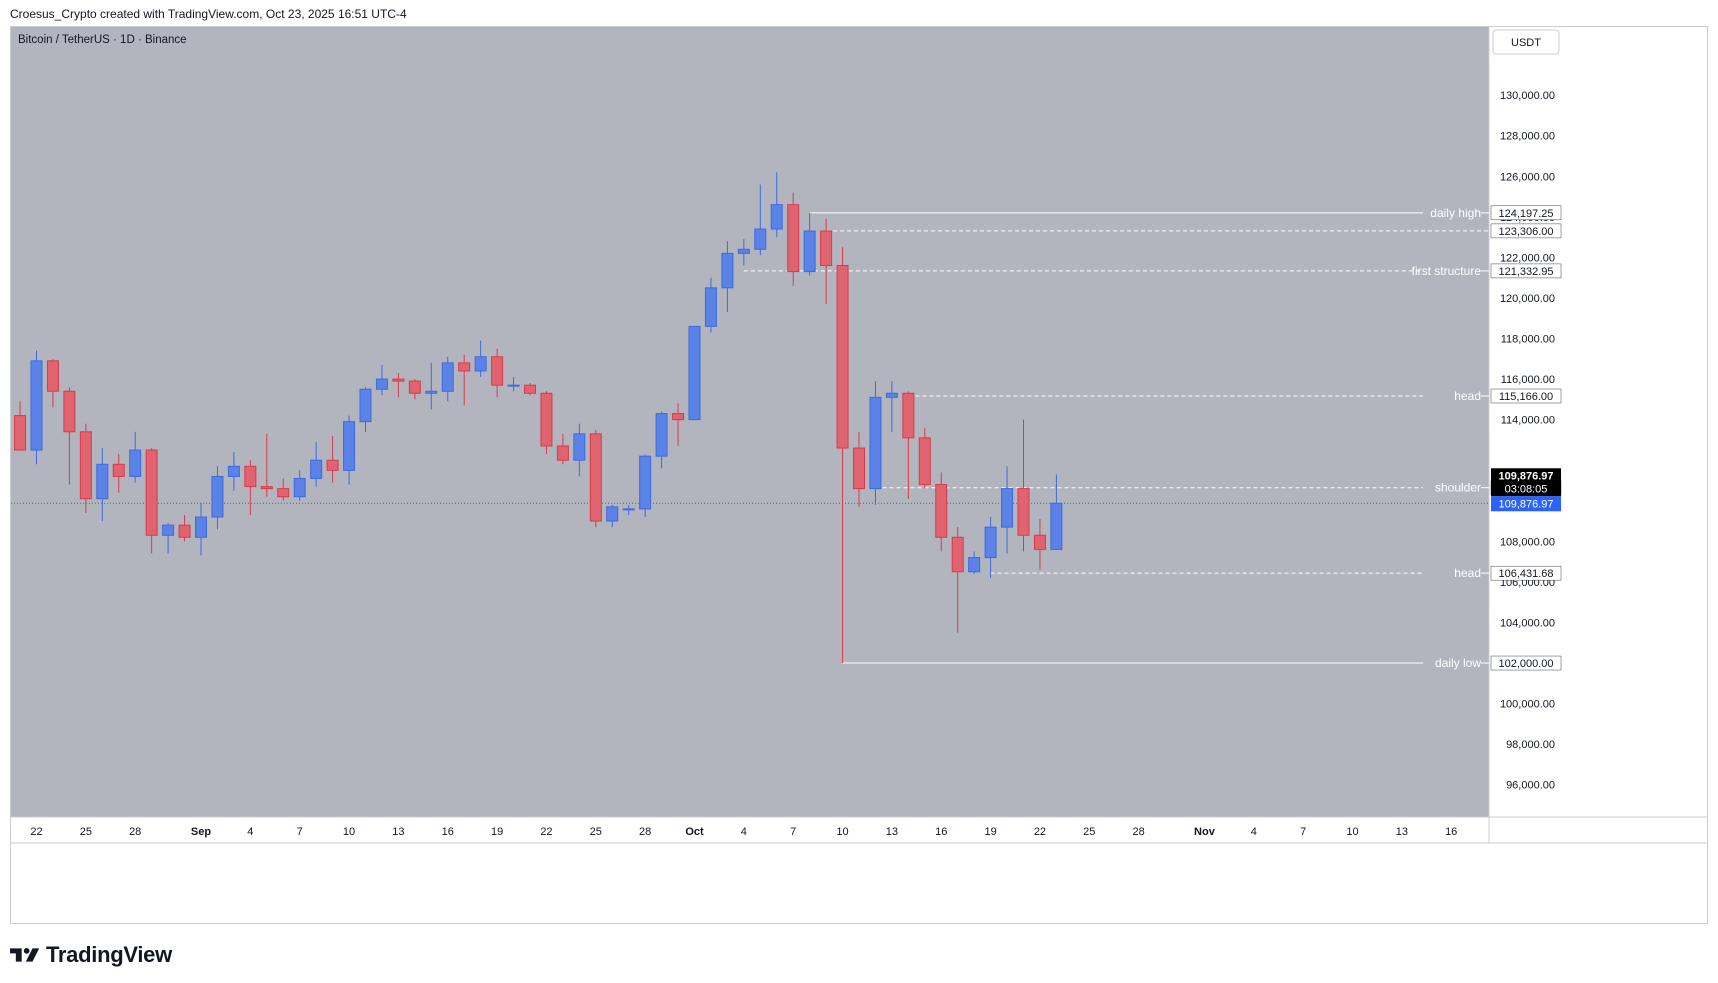 This screenshot has height=983, width=1718. Describe the element at coordinates (1458, 663) in the screenshot. I see `level-label: daily low` at that location.